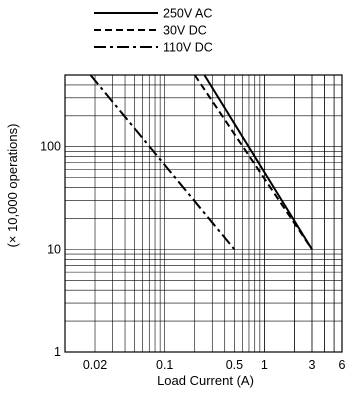 This screenshot has height=400, width=356. What do you see at coordinates (12, 186) in the screenshot?
I see `y-axis-label: (× 10,000 operations)` at bounding box center [12, 186].